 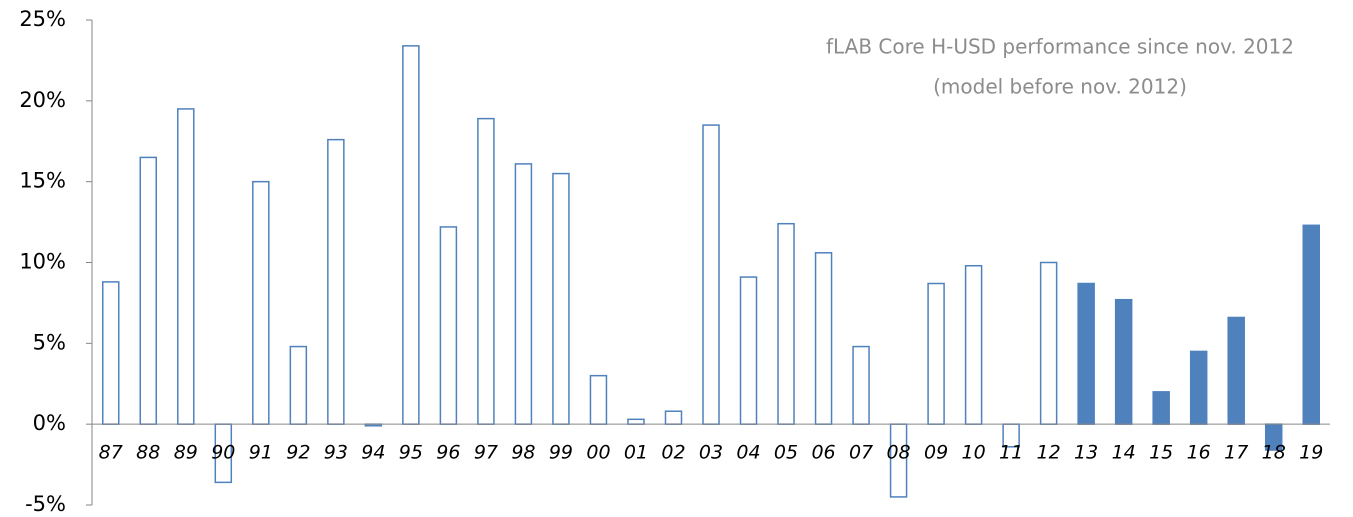 I want to click on x-tick-label: 10, so click(x=974, y=453).